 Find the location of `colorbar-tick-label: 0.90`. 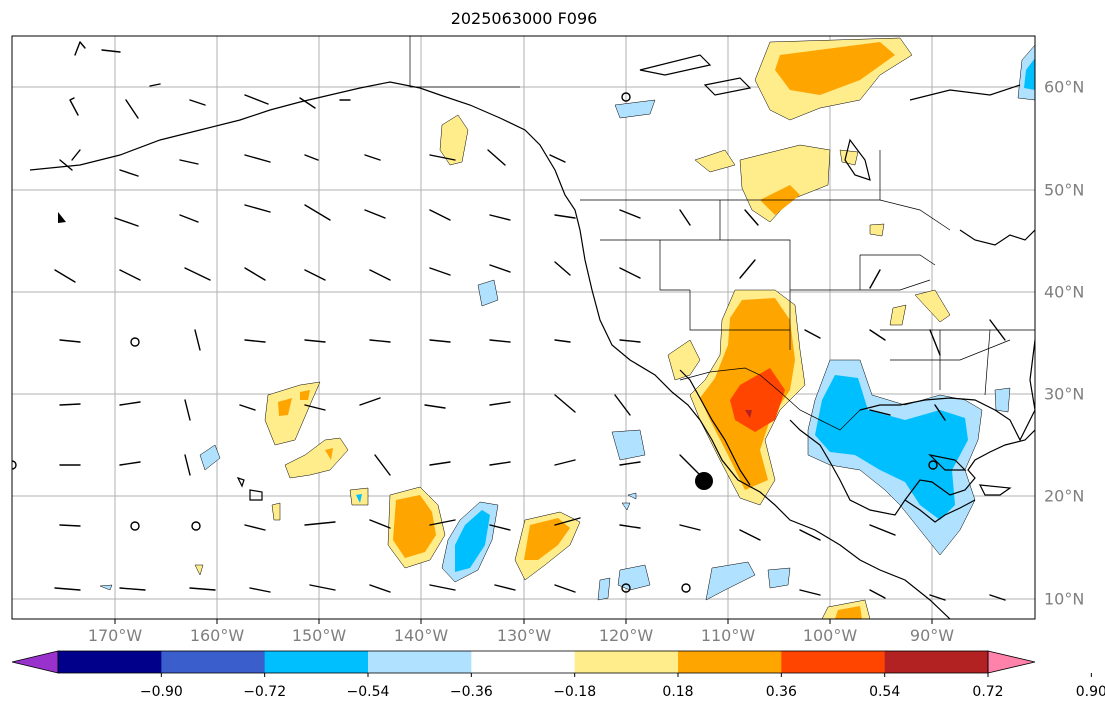

colorbar-tick-label: 0.90 is located at coordinates (1090, 692).